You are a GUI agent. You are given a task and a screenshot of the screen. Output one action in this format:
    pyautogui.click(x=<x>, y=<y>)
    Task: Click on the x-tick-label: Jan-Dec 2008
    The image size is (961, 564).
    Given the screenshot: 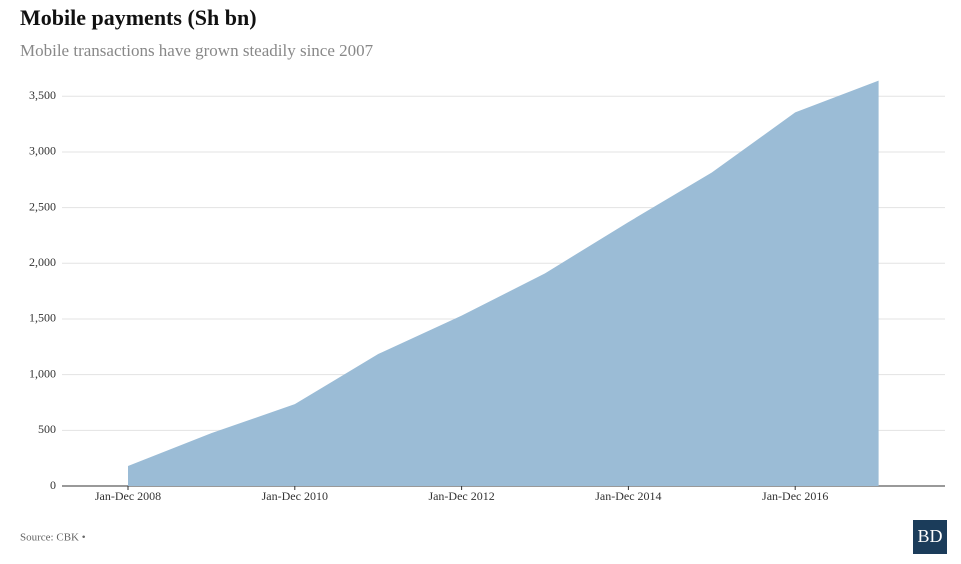 What is the action you would take?
    pyautogui.click(x=128, y=496)
    